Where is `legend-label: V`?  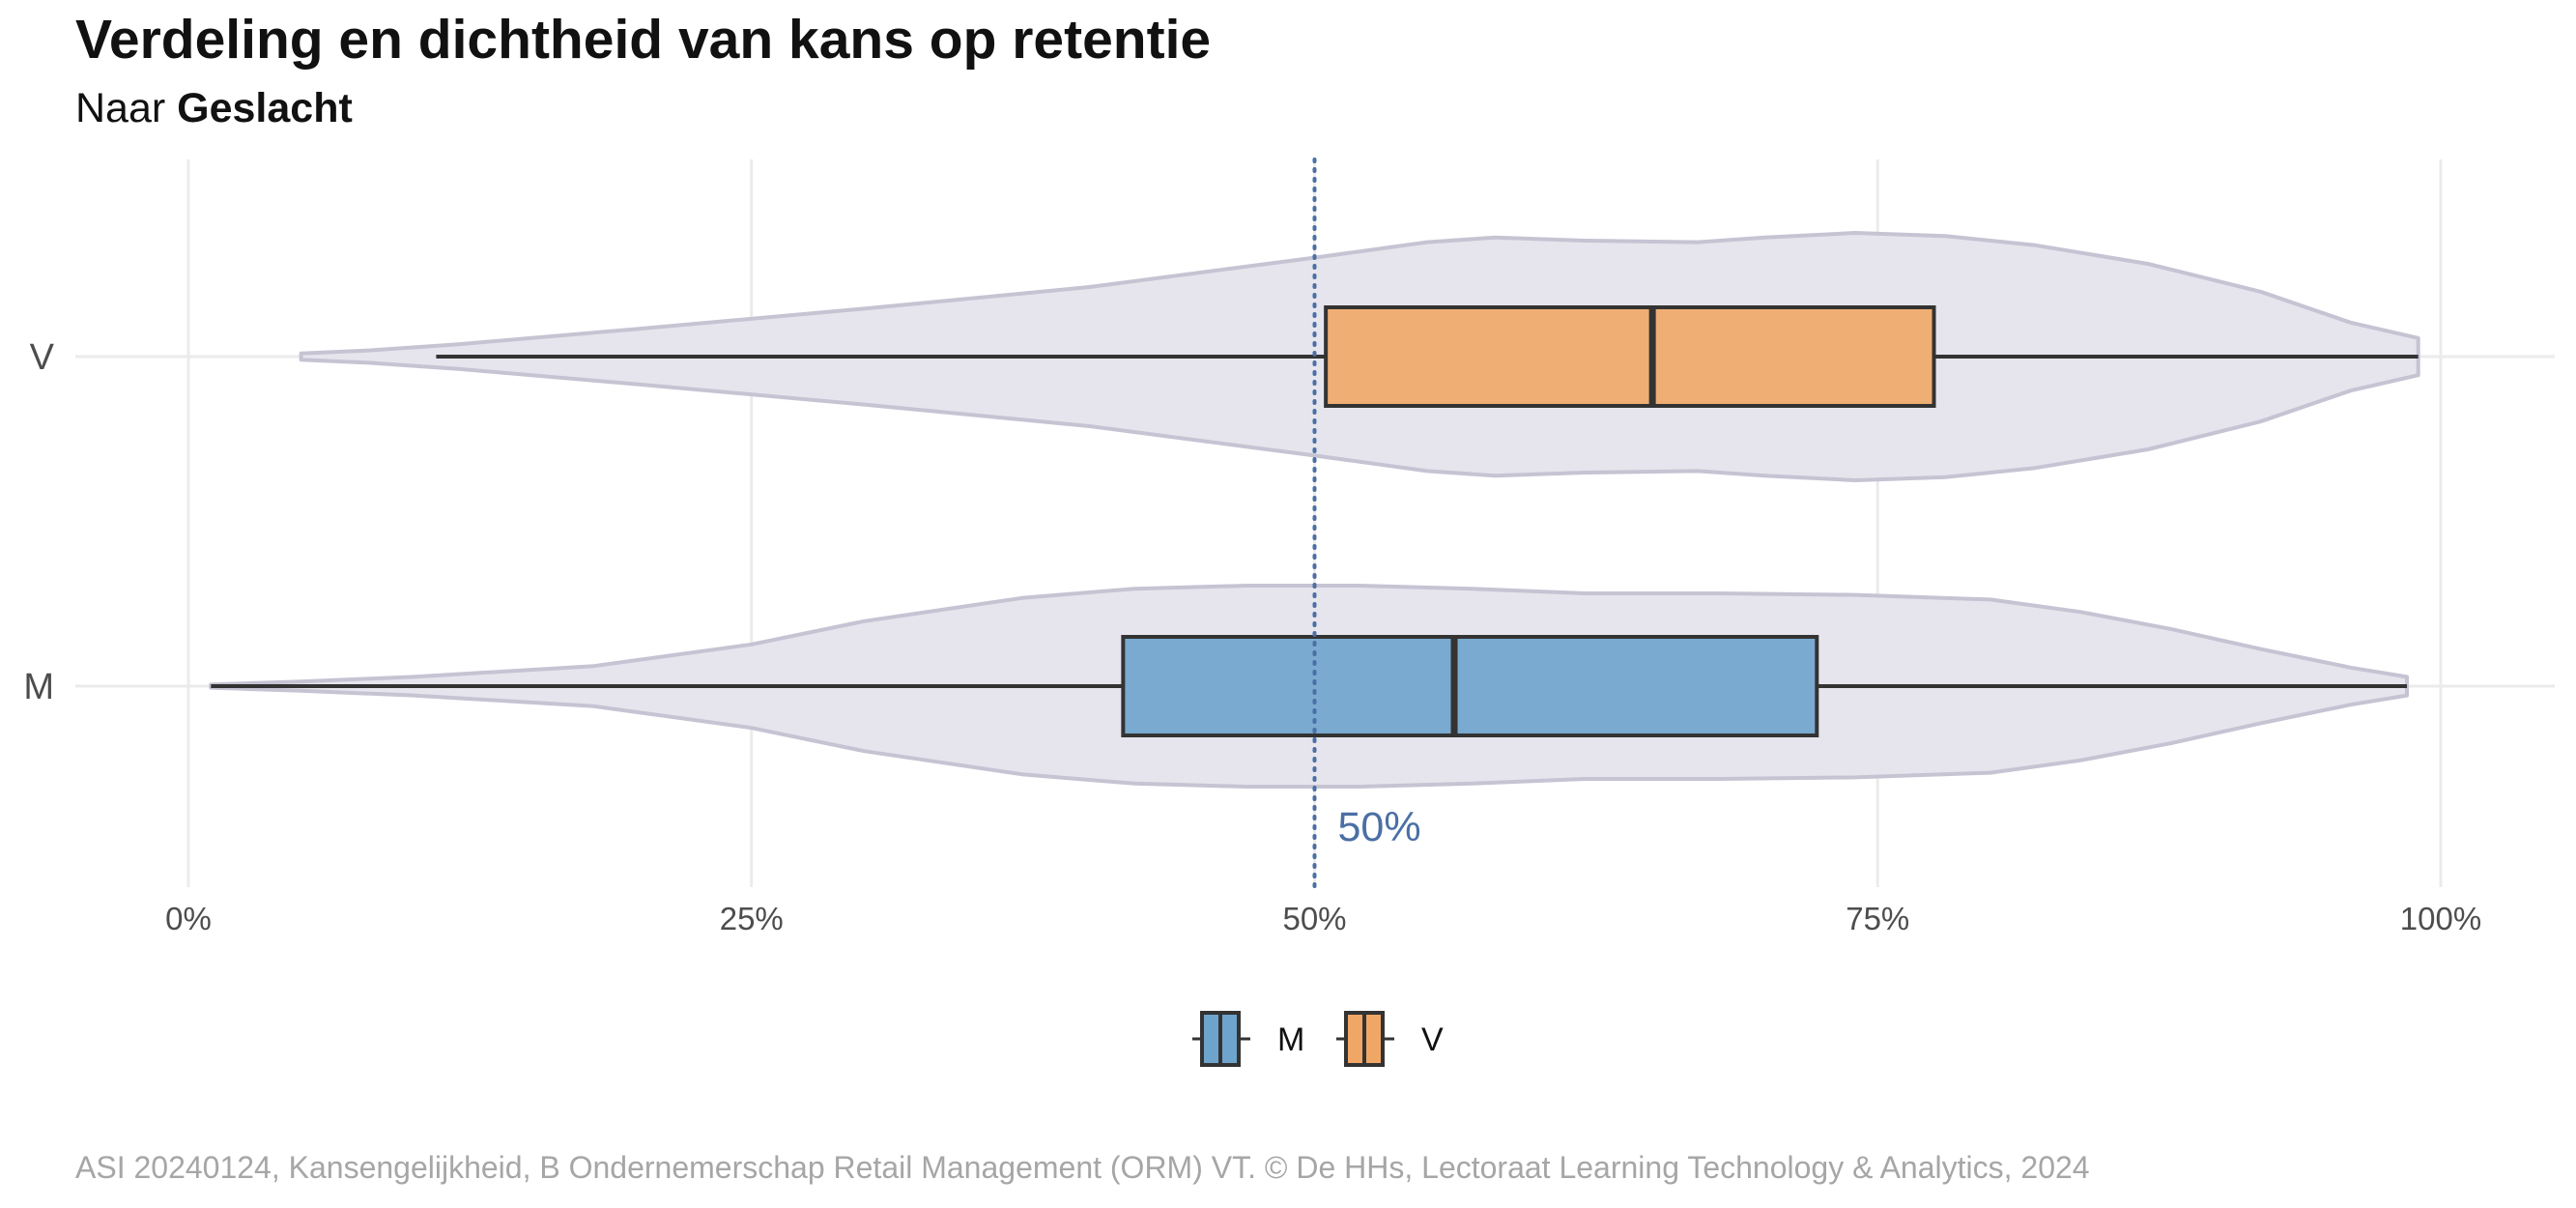 legend-label: V is located at coordinates (1433, 1039).